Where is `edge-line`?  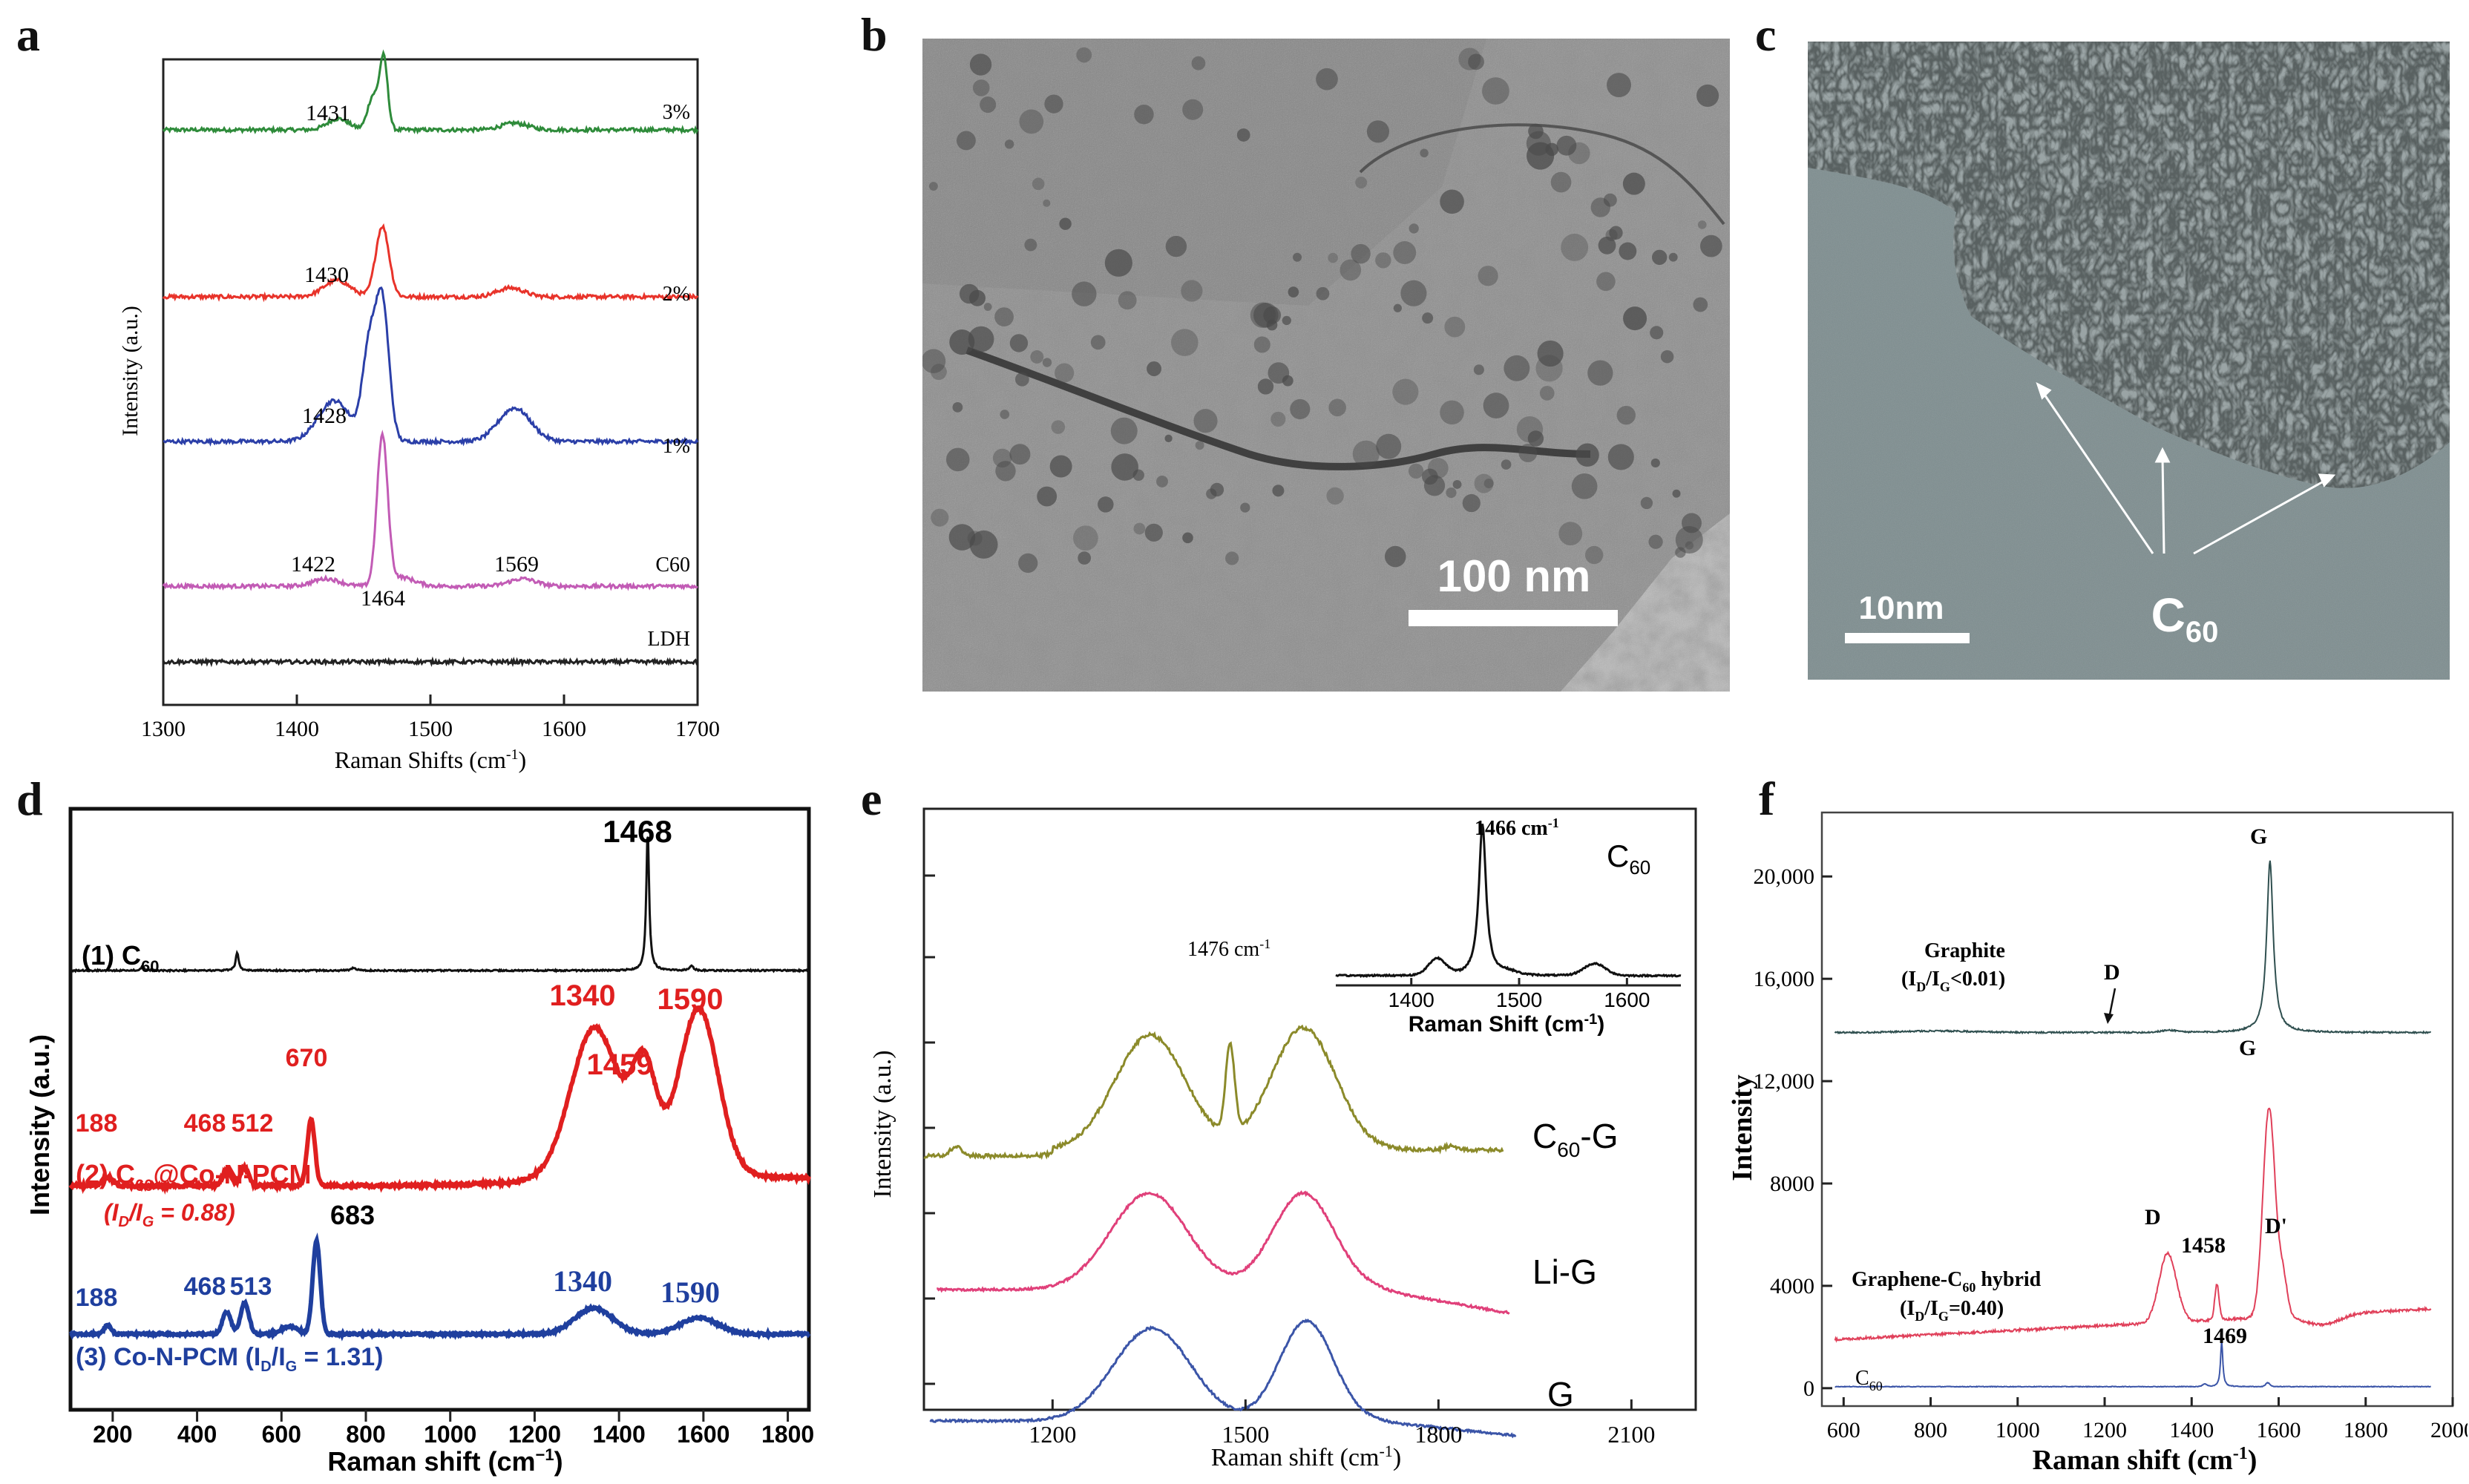
edge-line is located at coordinates (1542, 174).